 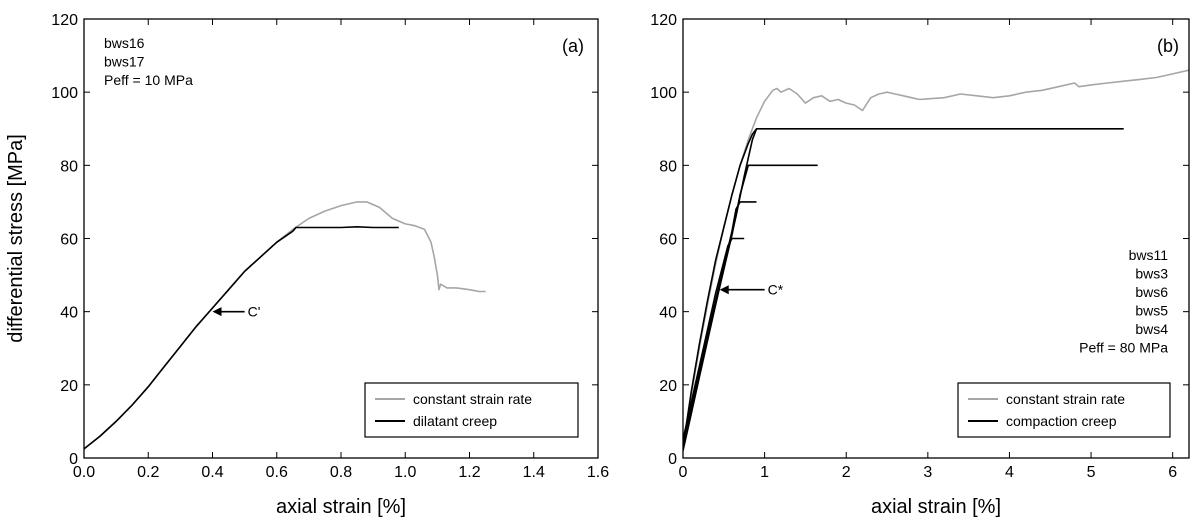 I want to click on sample-note: bws3, so click(x=1151, y=274).